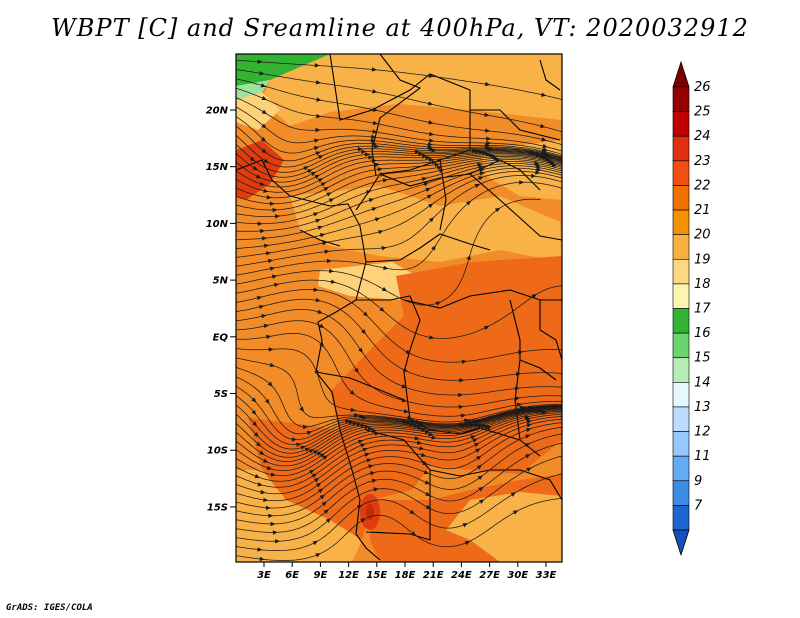 This screenshot has width=800, height=618. What do you see at coordinates (702, 284) in the screenshot?
I see `colorbar-label: 18` at bounding box center [702, 284].